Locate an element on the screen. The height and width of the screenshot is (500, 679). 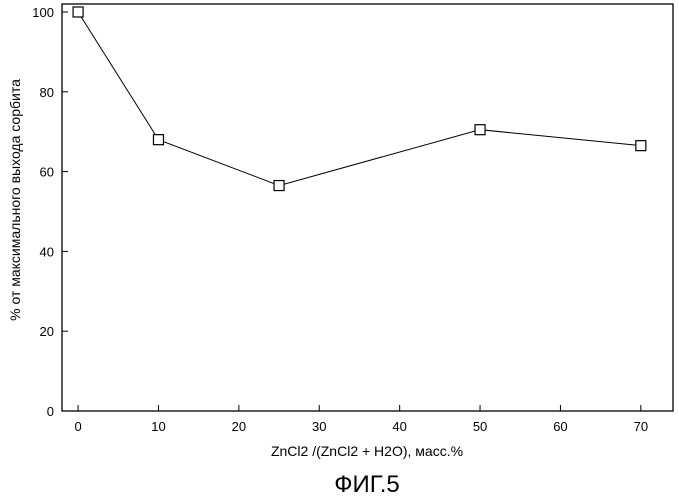
y-tick-label: 40 is located at coordinates (47, 251).